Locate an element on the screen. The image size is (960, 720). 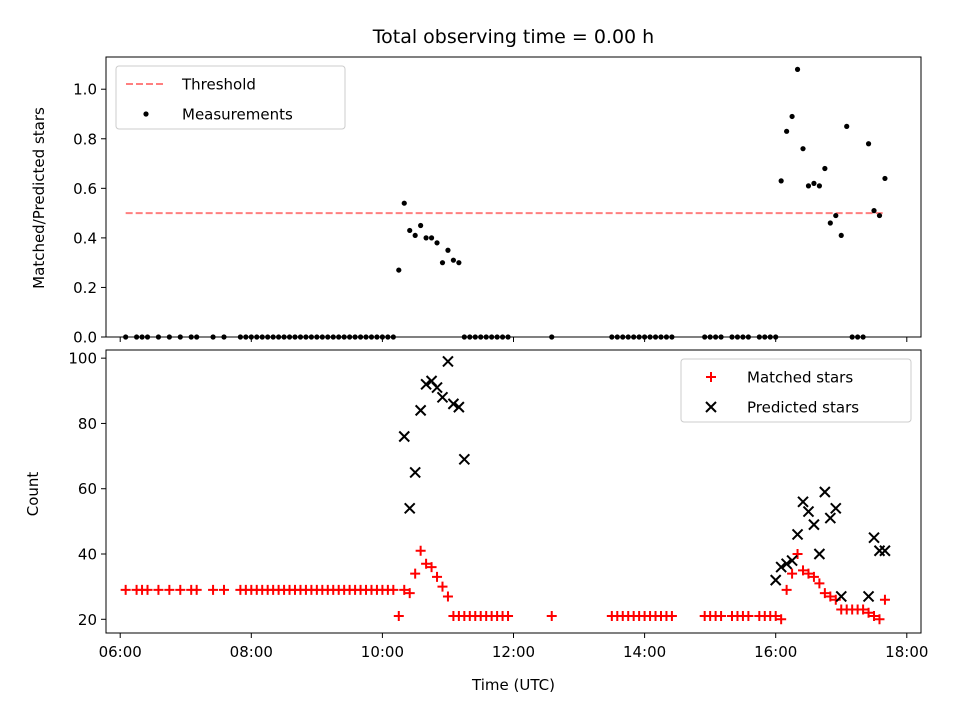
top-y-axis-label: Matched/Predicted stars is located at coordinates (39, 198).